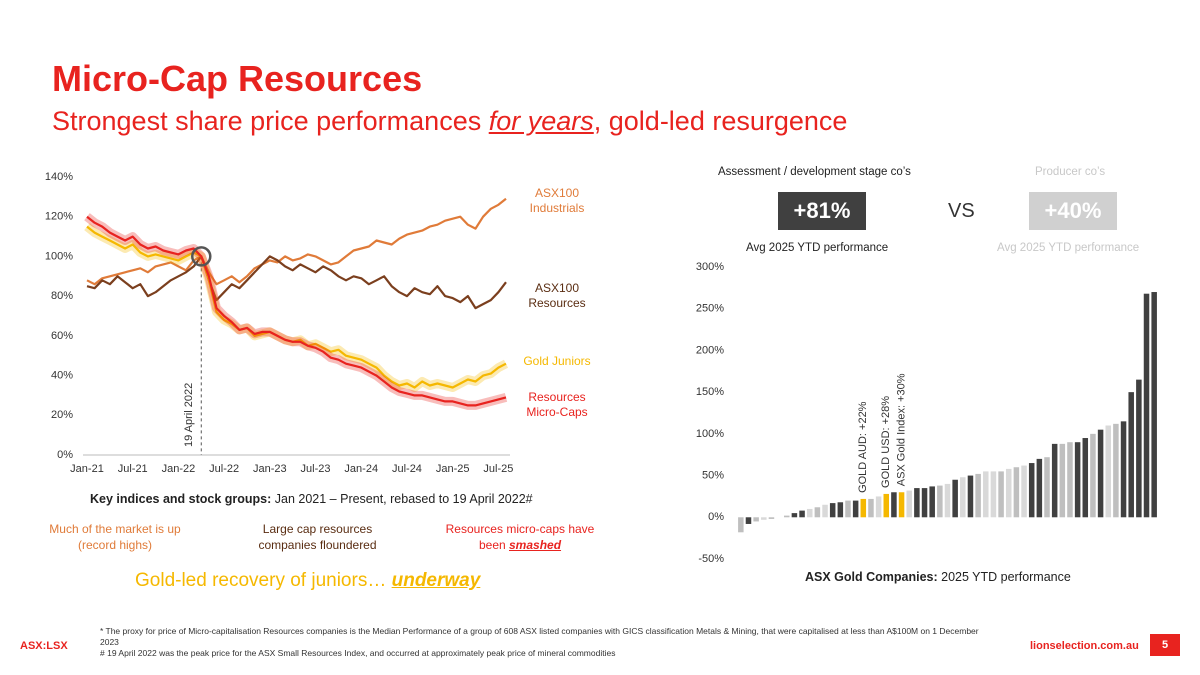 Image resolution: width=1200 pixels, height=675 pixels. Describe the element at coordinates (62, 336) in the screenshot. I see `y-tick-label: 60%` at that location.